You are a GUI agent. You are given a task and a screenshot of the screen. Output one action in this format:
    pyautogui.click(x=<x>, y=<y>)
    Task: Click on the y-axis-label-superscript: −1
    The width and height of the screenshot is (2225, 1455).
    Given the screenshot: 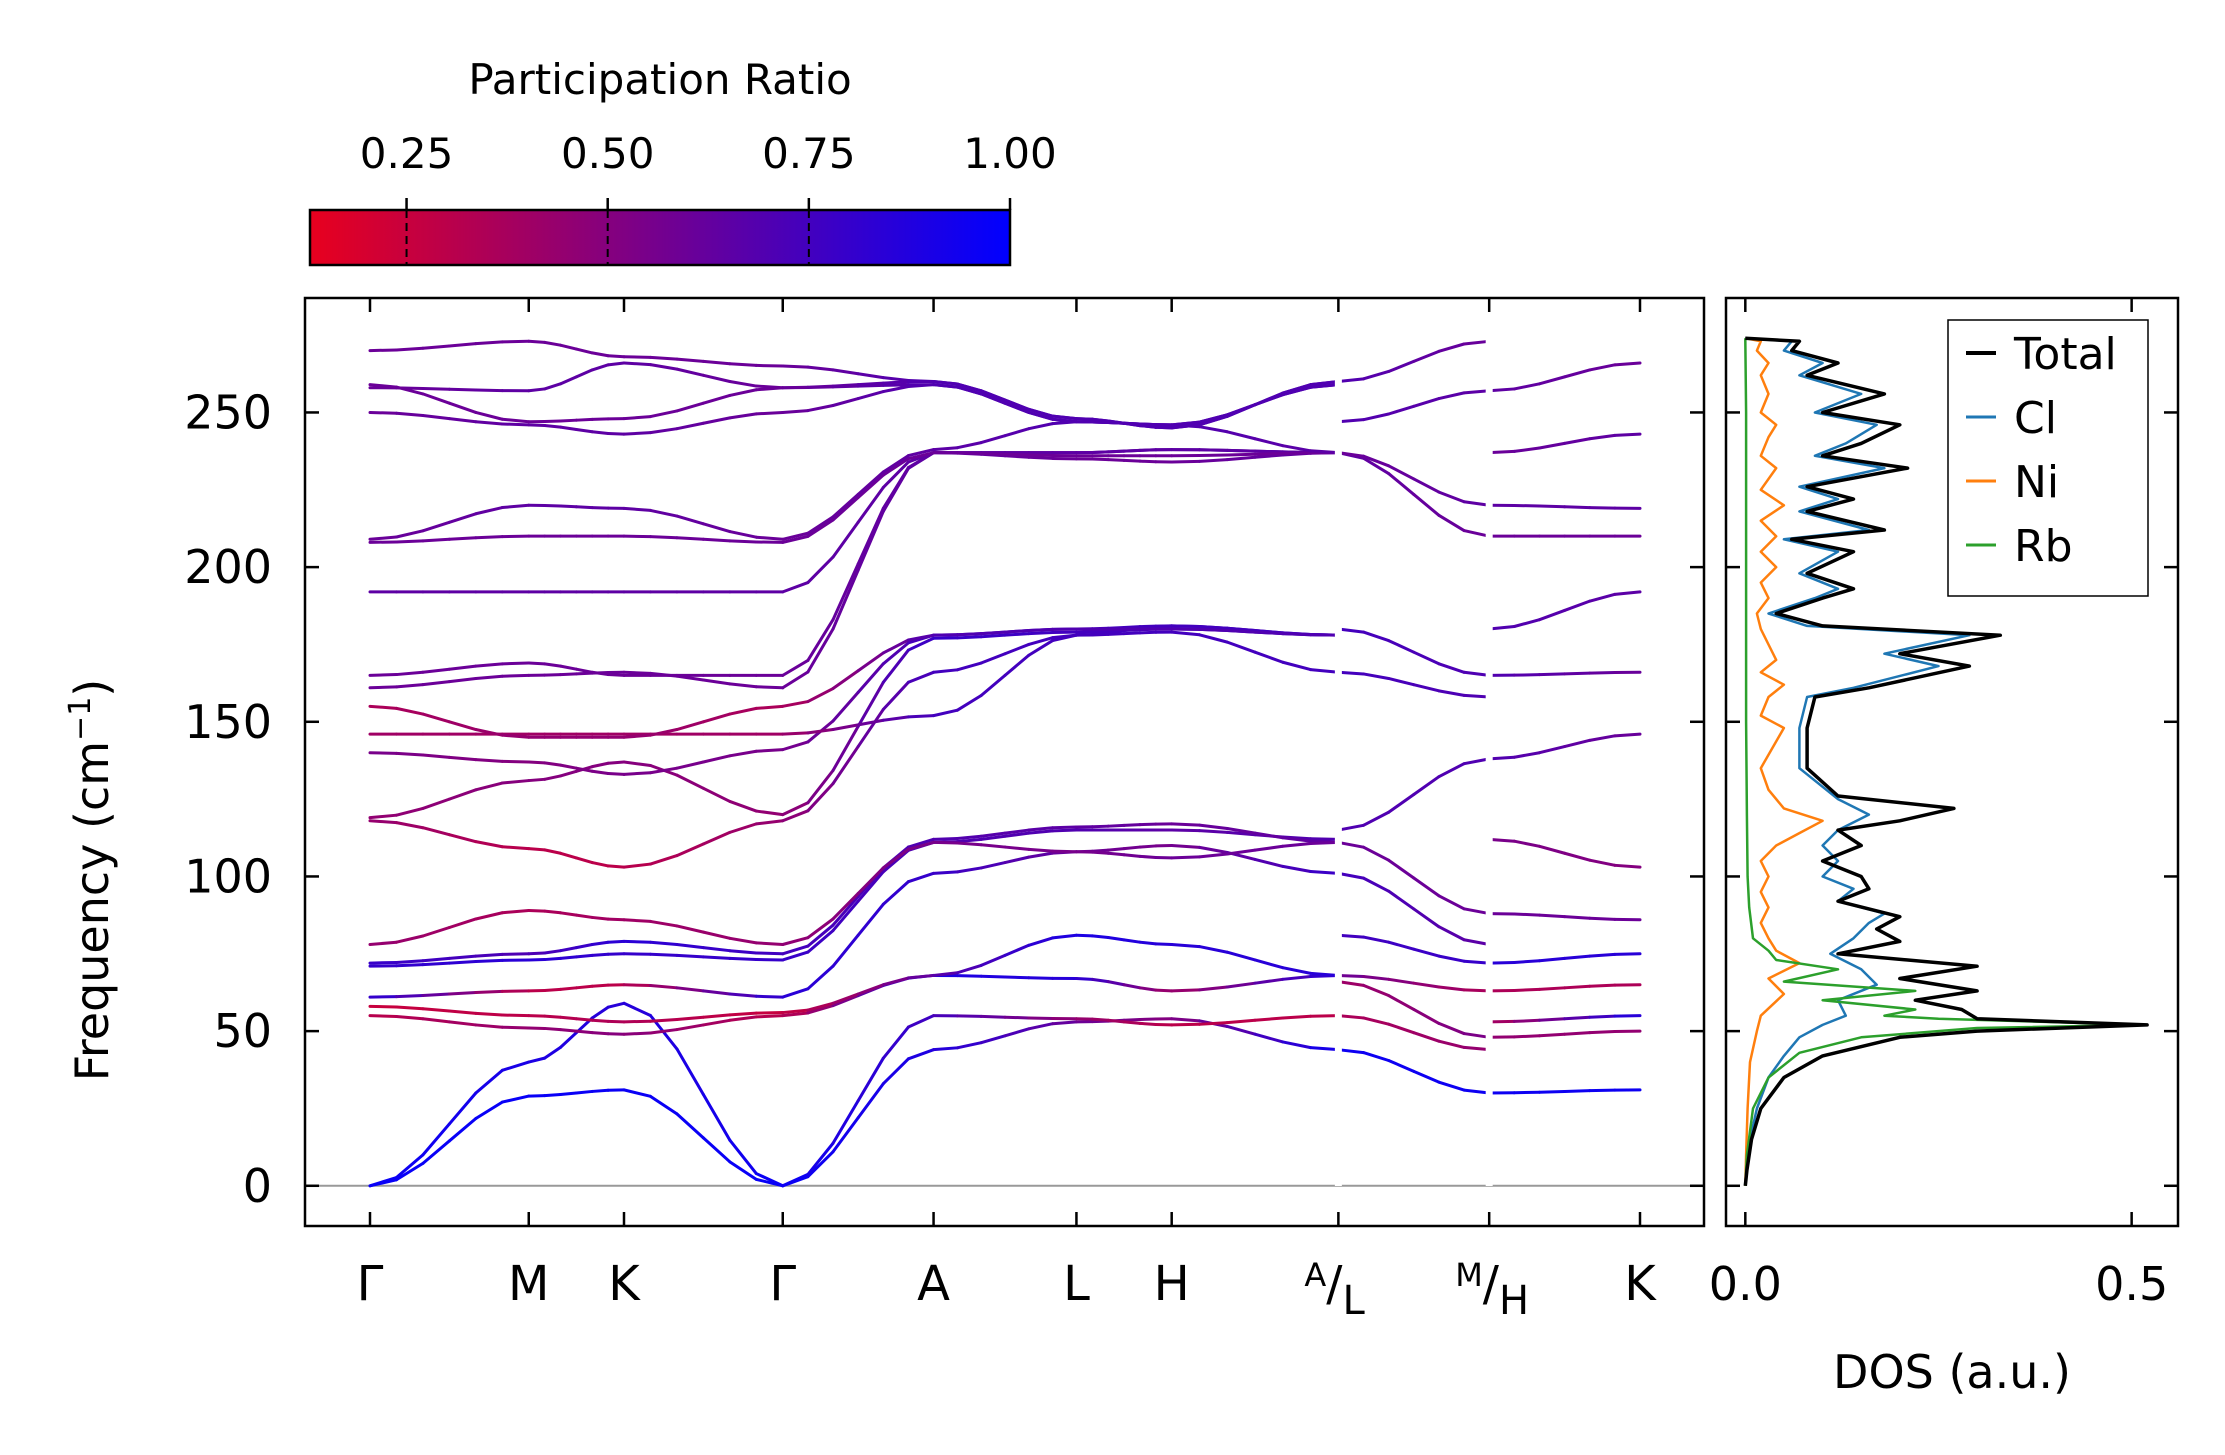 What is the action you would take?
    pyautogui.click(x=80, y=719)
    